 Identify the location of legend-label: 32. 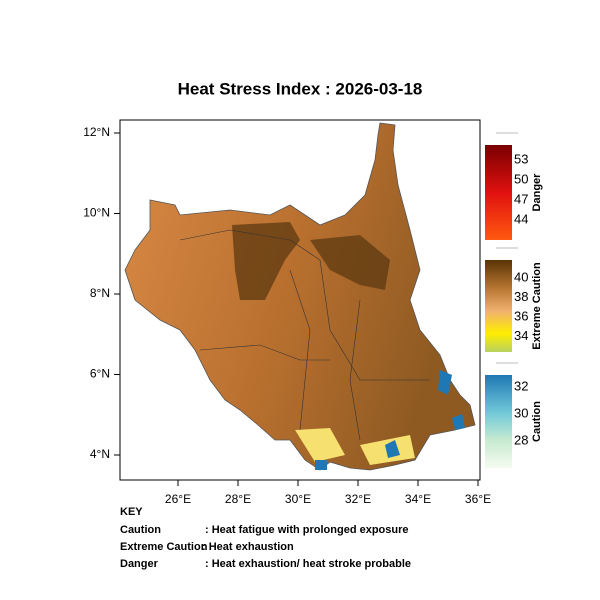
(521, 385).